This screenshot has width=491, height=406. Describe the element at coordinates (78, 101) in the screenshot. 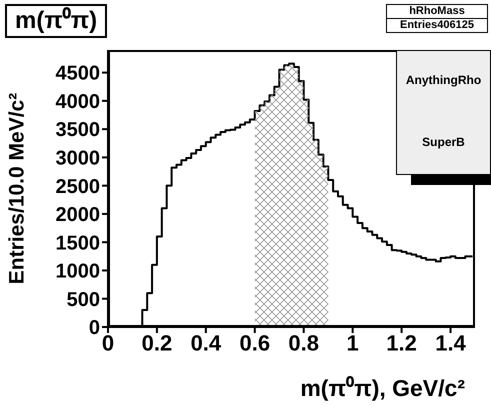

I see `y-tick-label: 4000` at that location.